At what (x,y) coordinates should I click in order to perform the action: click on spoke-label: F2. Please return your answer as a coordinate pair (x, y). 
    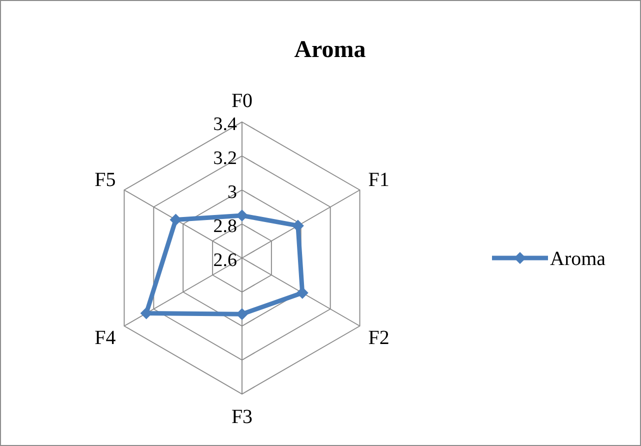
    Looking at the image, I should click on (379, 338).